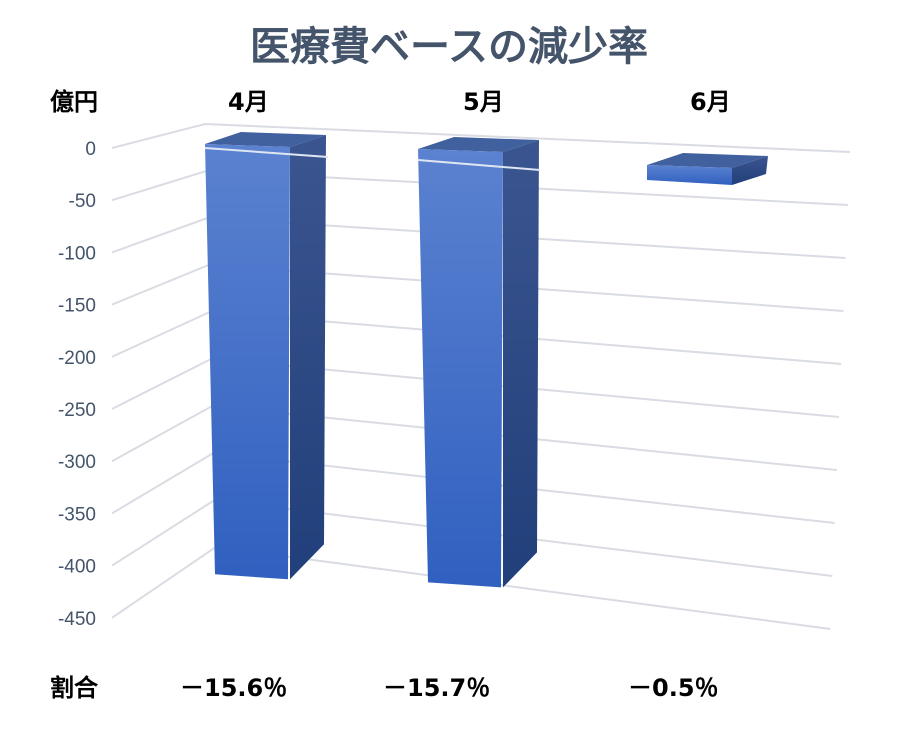 This screenshot has width=898, height=733. Describe the element at coordinates (77, 514) in the screenshot. I see `y-tick-label: -350` at that location.